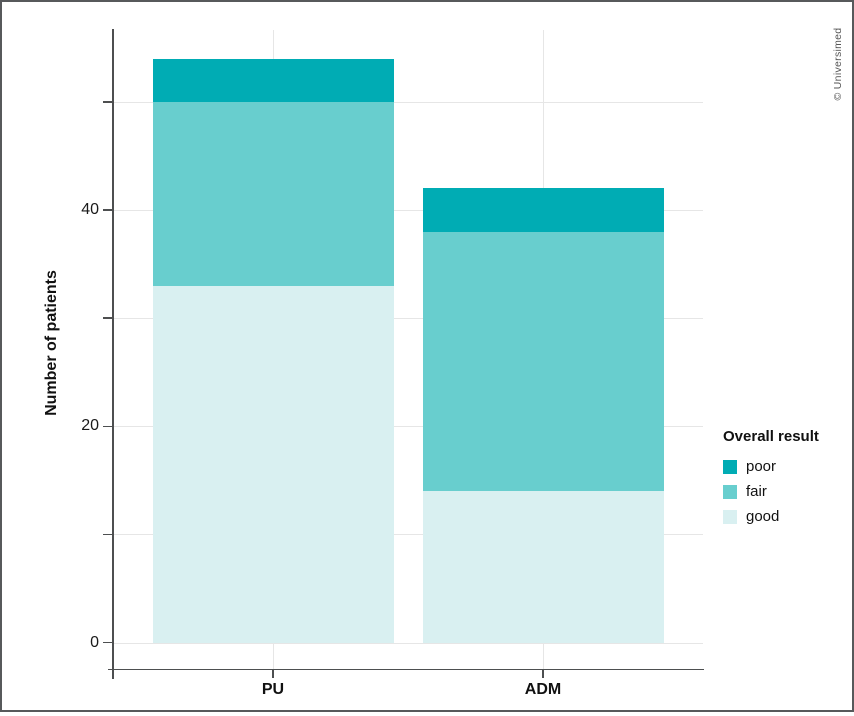  I want to click on legend-label-fair: fair, so click(756, 491).